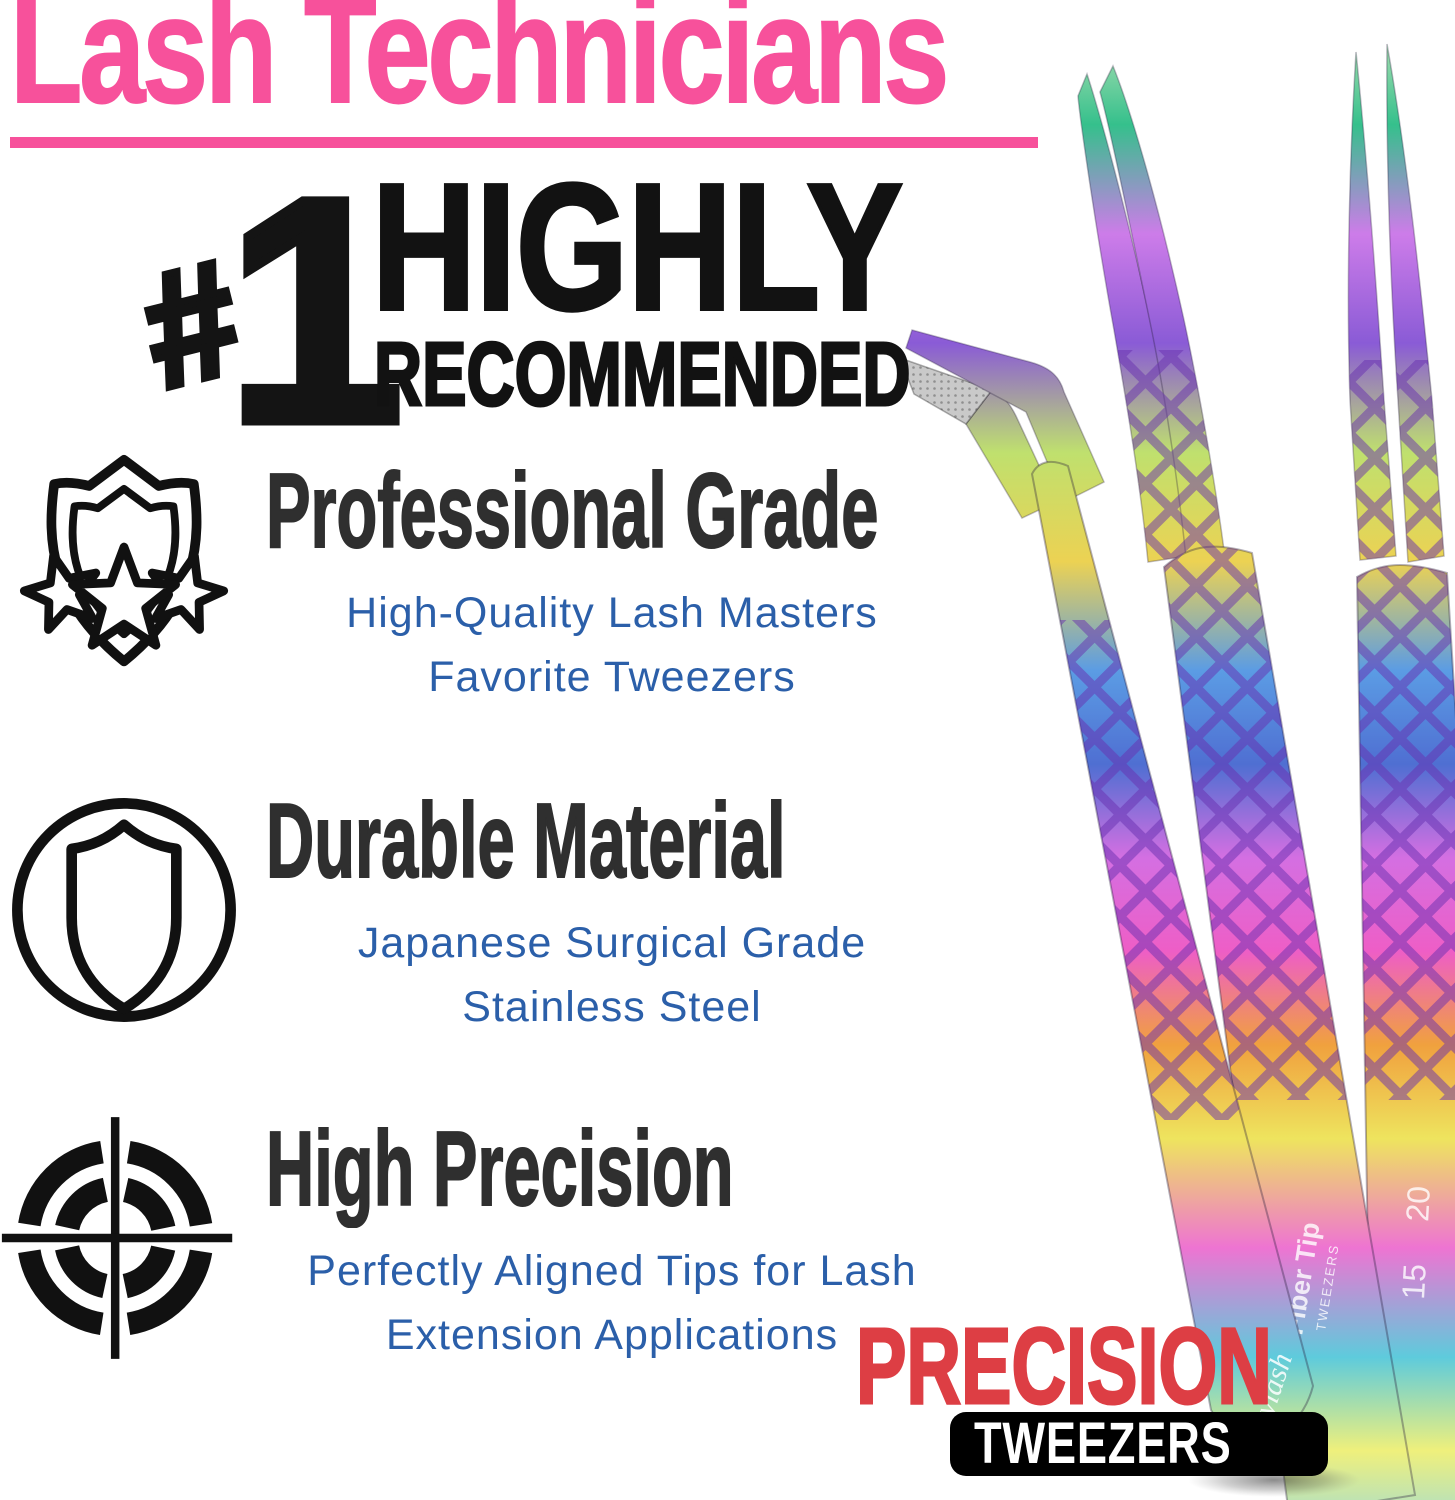 The height and width of the screenshot is (1500, 1455). Describe the element at coordinates (1418, 1203) in the screenshot. I see `size-engraving-upper: 20` at that location.